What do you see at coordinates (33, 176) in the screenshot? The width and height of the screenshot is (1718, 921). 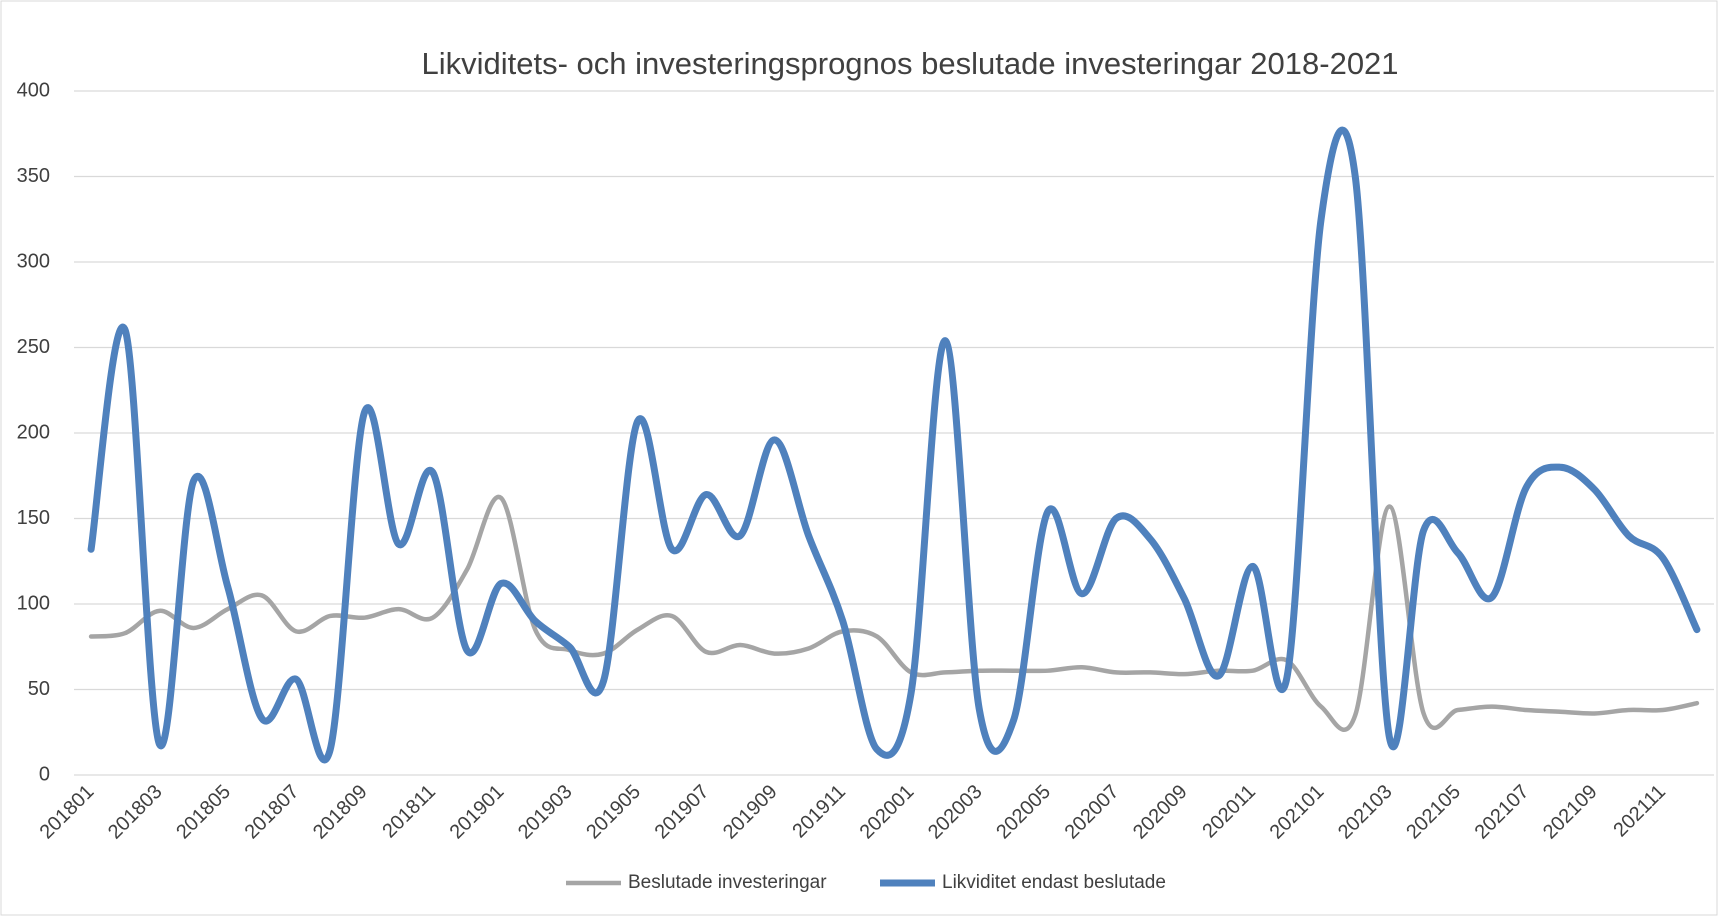 I see `y-tick-label: 350` at bounding box center [33, 176].